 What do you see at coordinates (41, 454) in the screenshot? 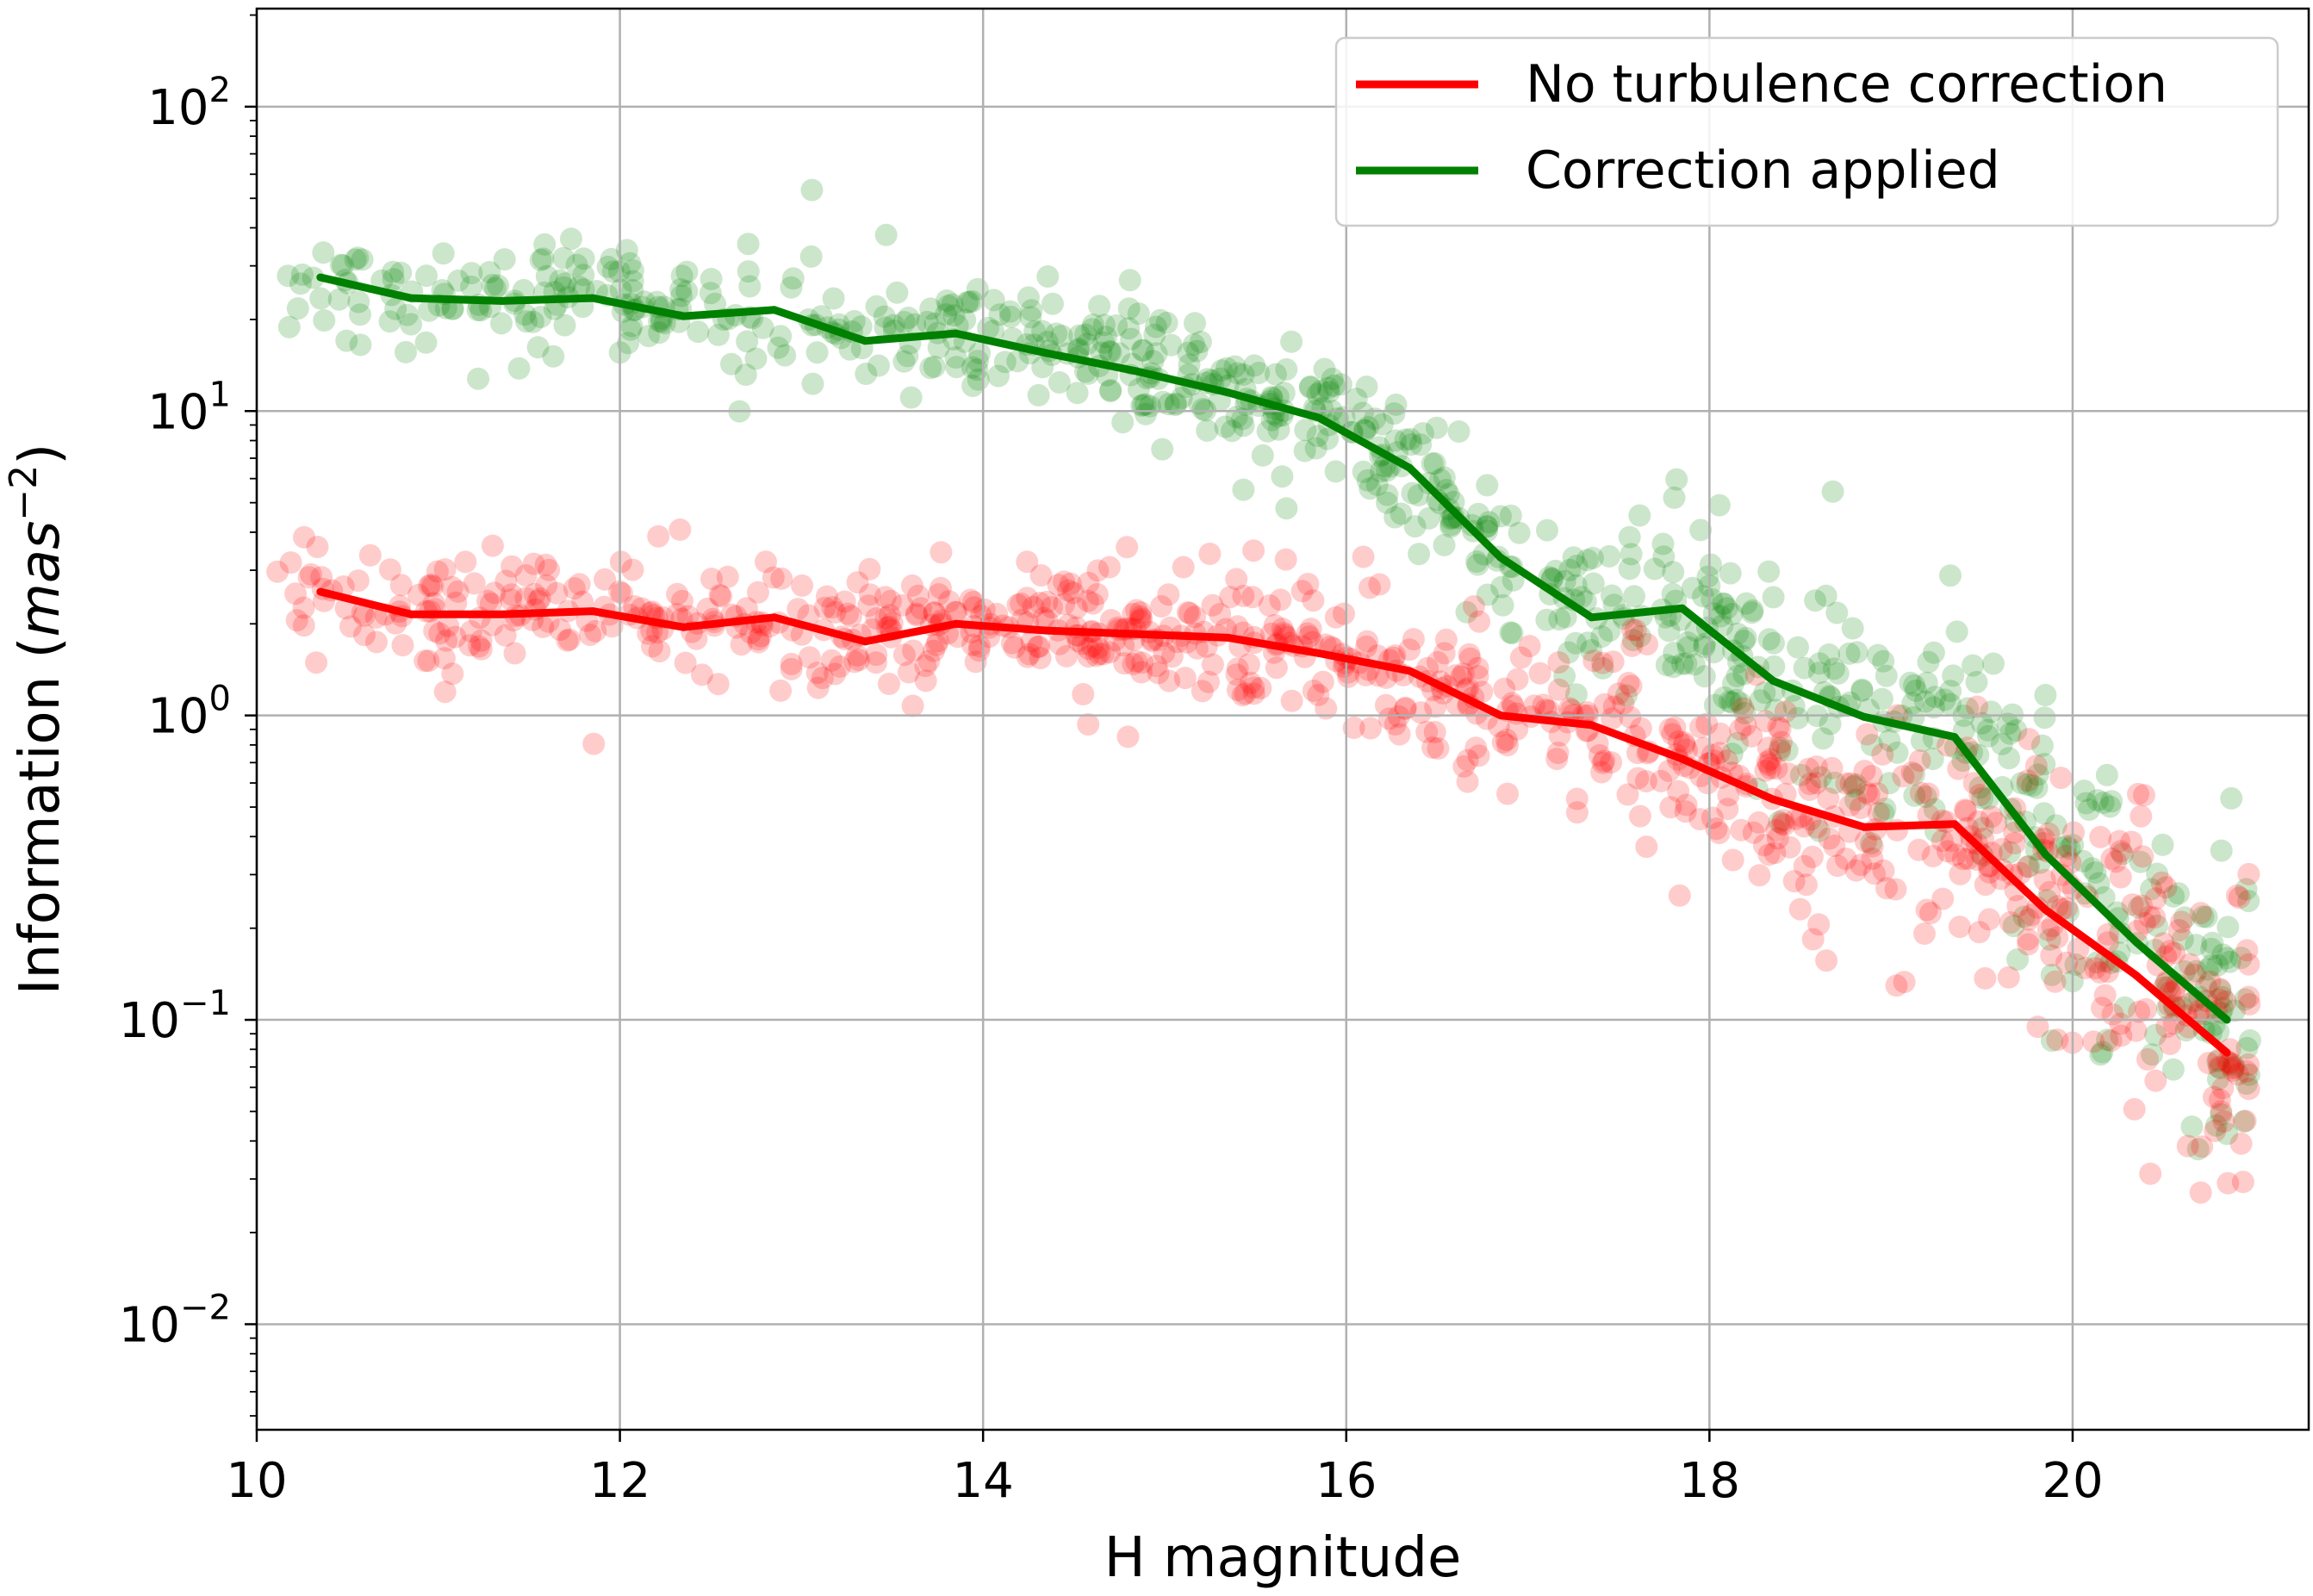
I see `y-axis-title-close: )` at bounding box center [41, 454].